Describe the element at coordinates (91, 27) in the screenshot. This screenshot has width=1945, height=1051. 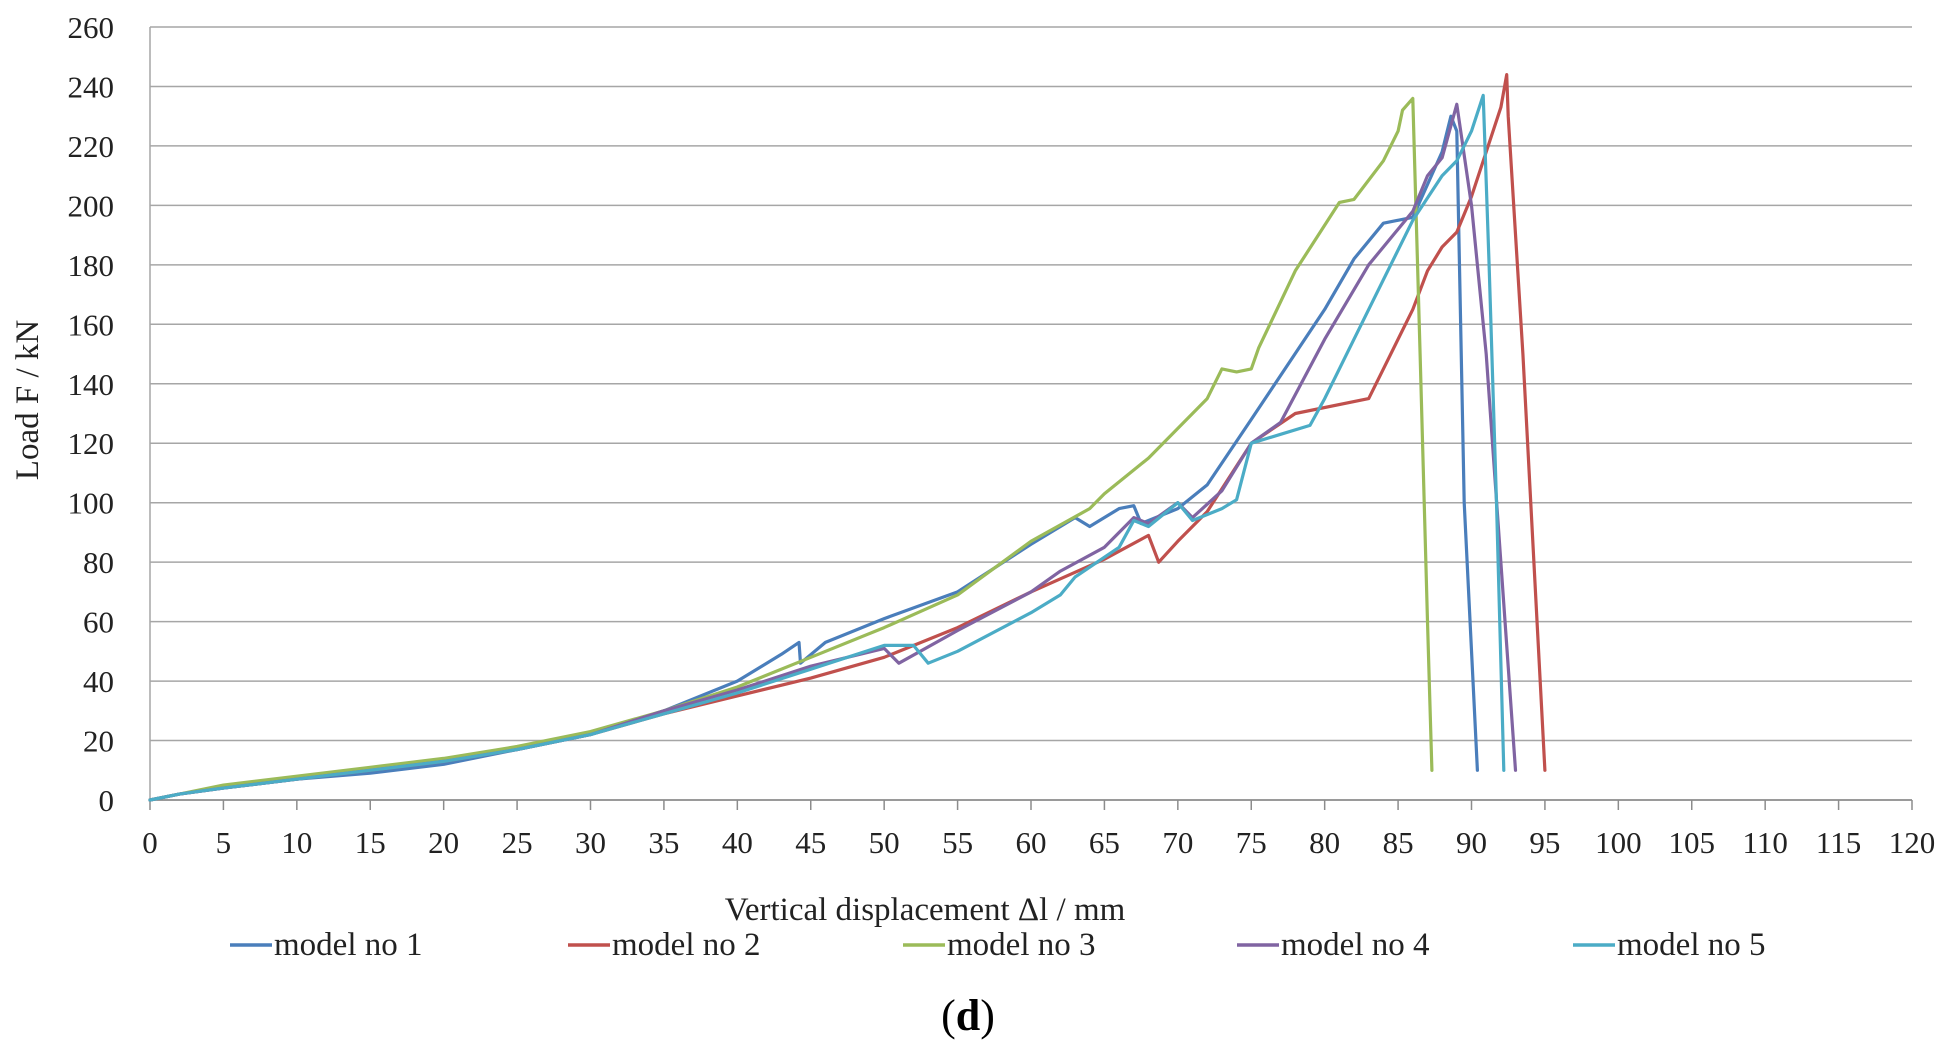
I see `y-tick-label: 260` at that location.